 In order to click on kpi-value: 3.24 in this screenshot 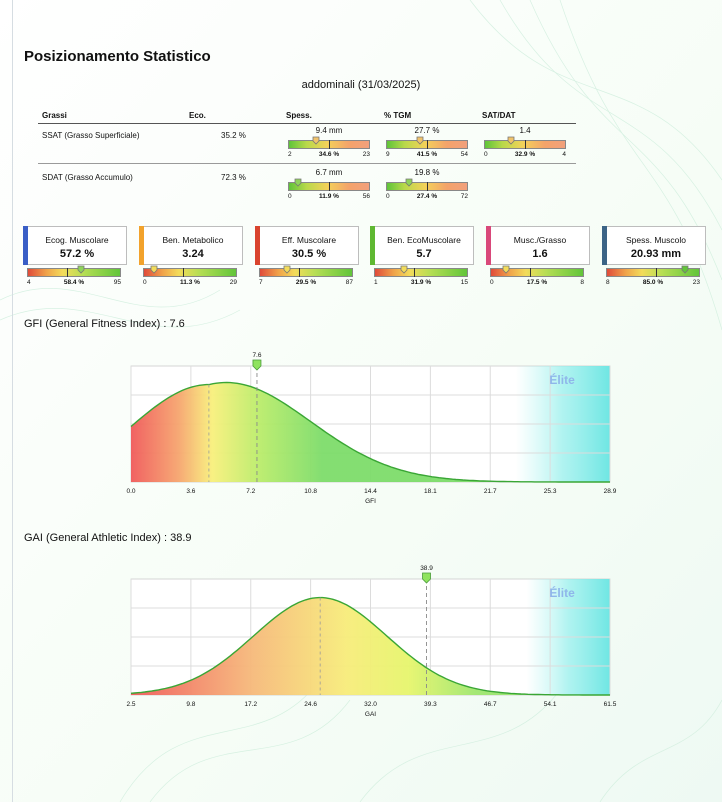, I will do `click(193, 254)`.